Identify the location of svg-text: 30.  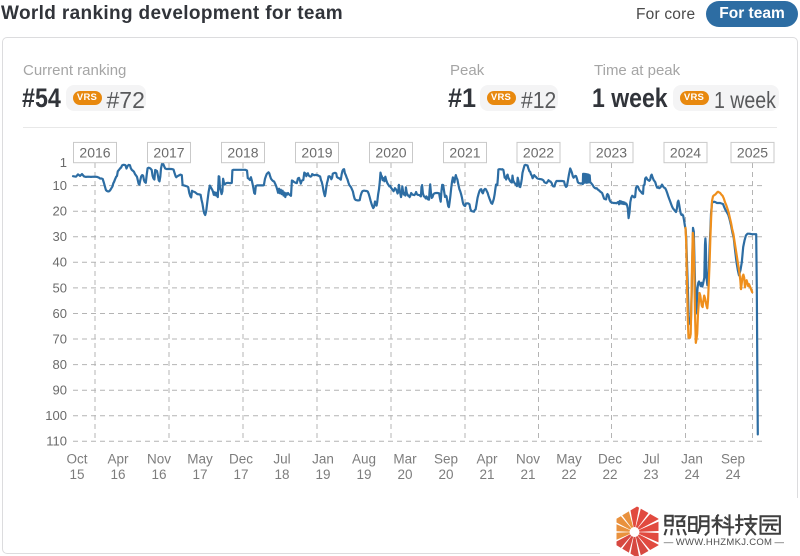
(60, 236).